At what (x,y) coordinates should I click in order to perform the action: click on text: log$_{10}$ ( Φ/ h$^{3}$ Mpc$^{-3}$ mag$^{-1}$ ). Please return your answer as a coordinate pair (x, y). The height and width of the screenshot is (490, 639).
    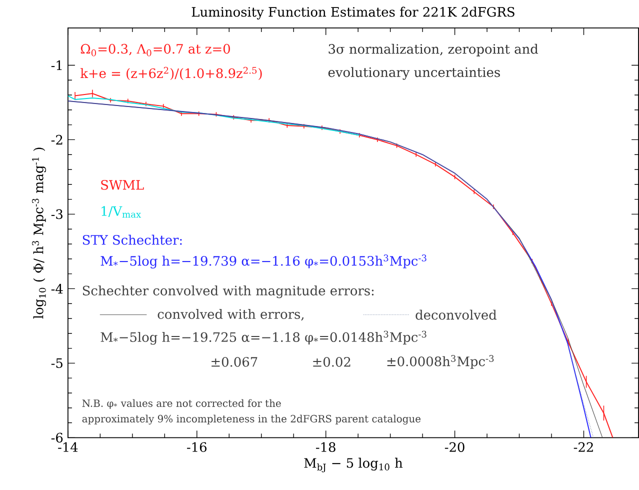
    Looking at the image, I should click on (39, 233).